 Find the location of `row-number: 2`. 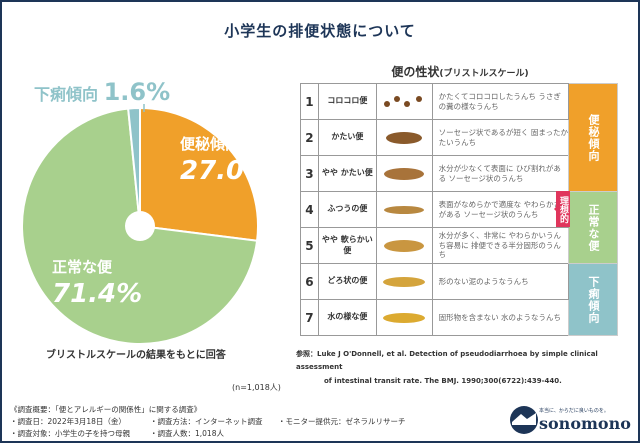

row-number: 2 is located at coordinates (309, 137).